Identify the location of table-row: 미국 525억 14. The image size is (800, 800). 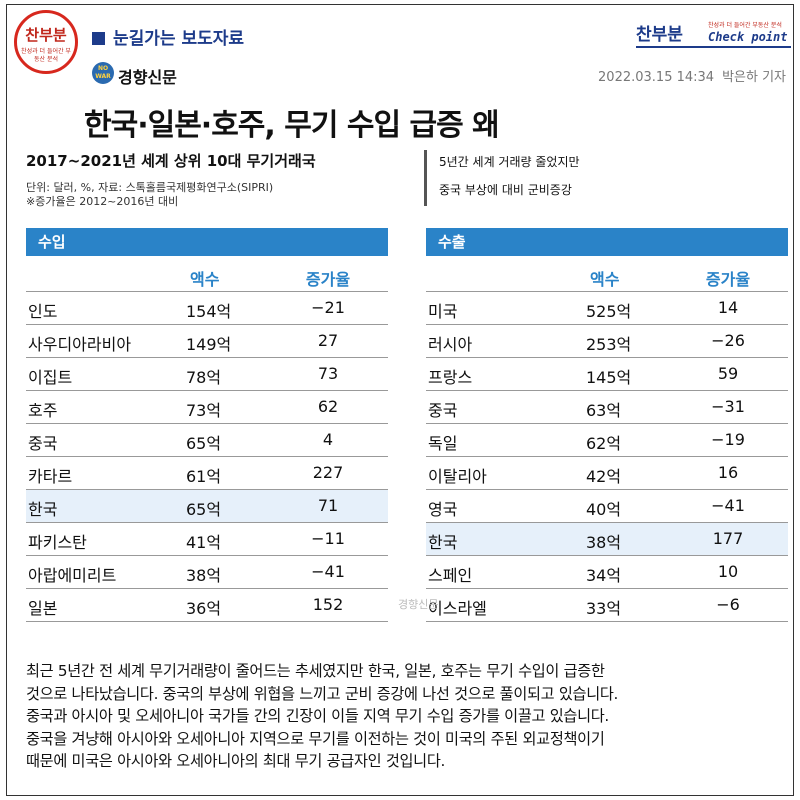
(607, 308).